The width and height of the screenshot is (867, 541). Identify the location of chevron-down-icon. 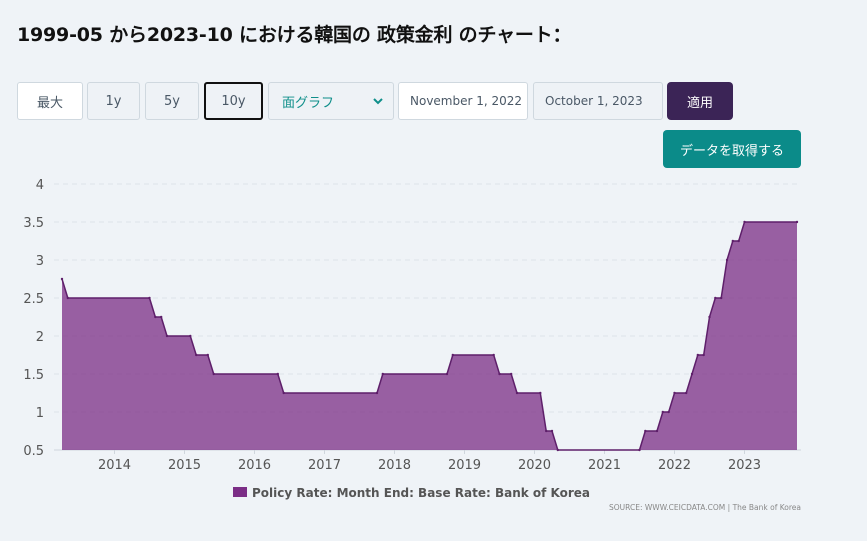
(378, 103).